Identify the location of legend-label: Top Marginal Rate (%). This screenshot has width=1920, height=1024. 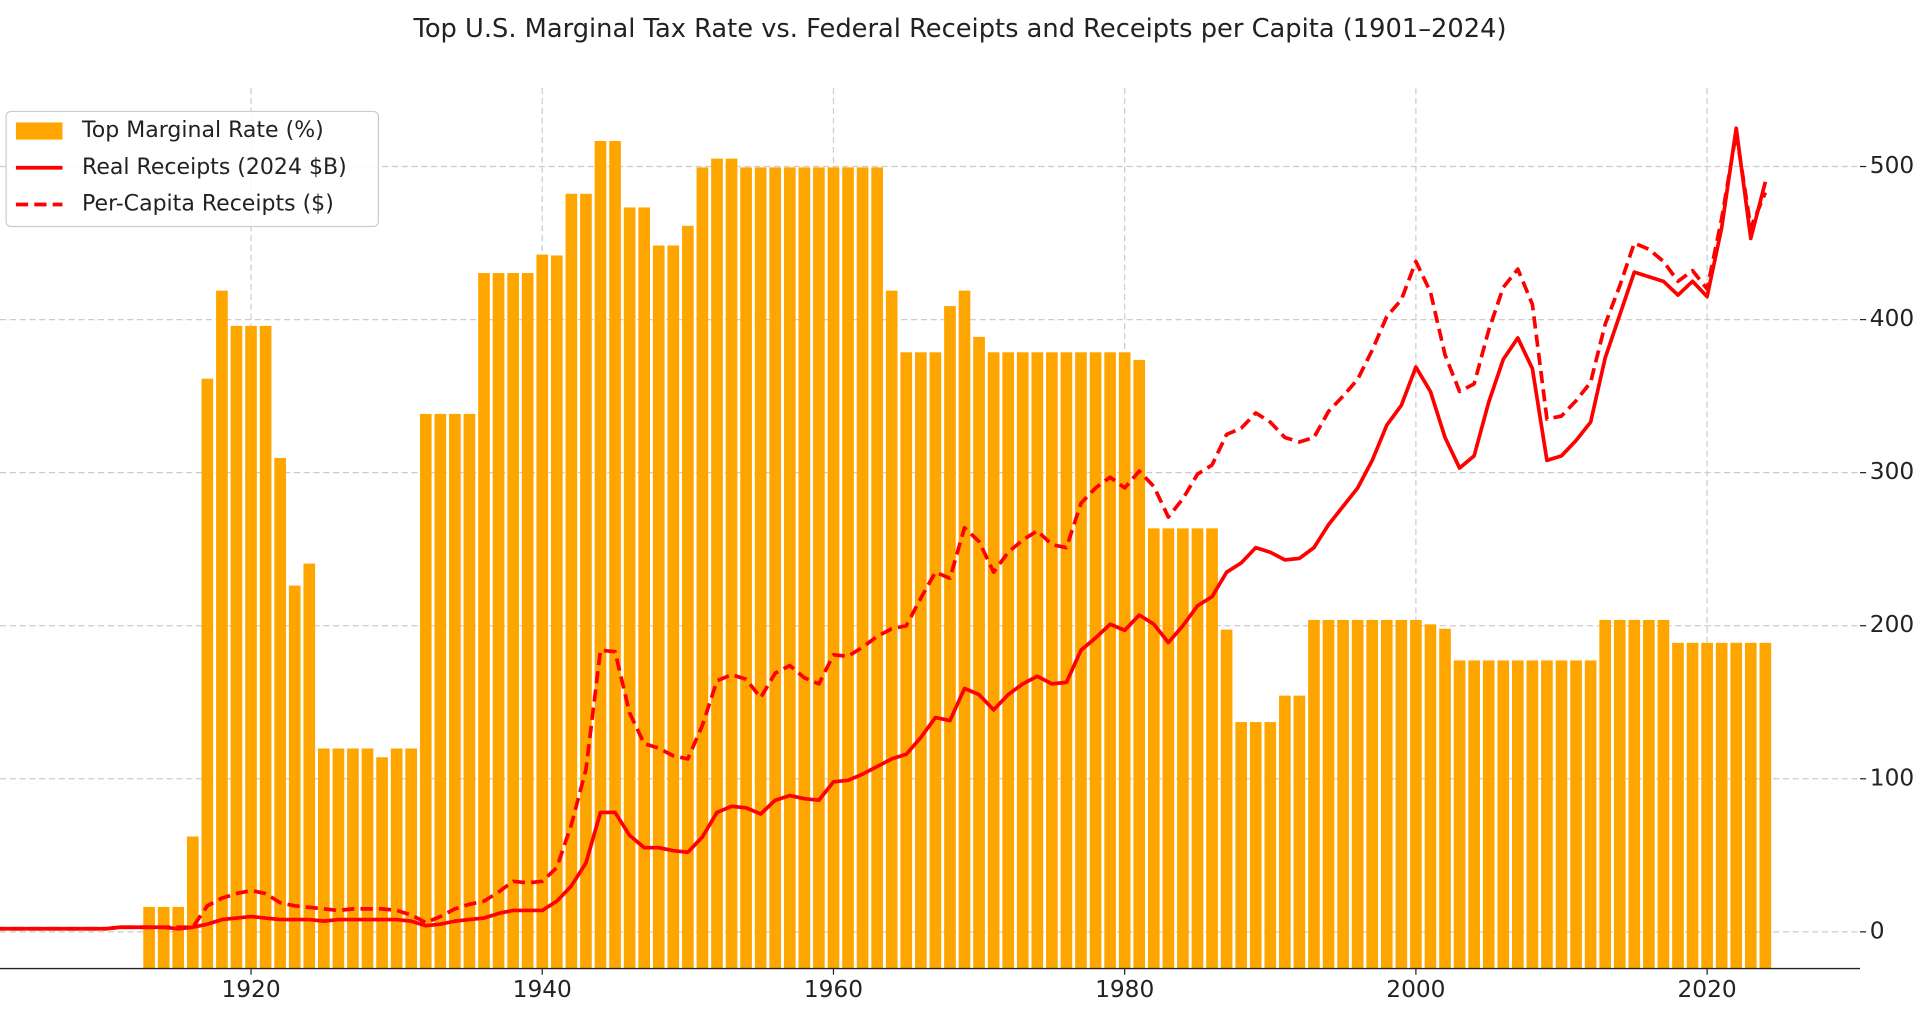
(202, 130).